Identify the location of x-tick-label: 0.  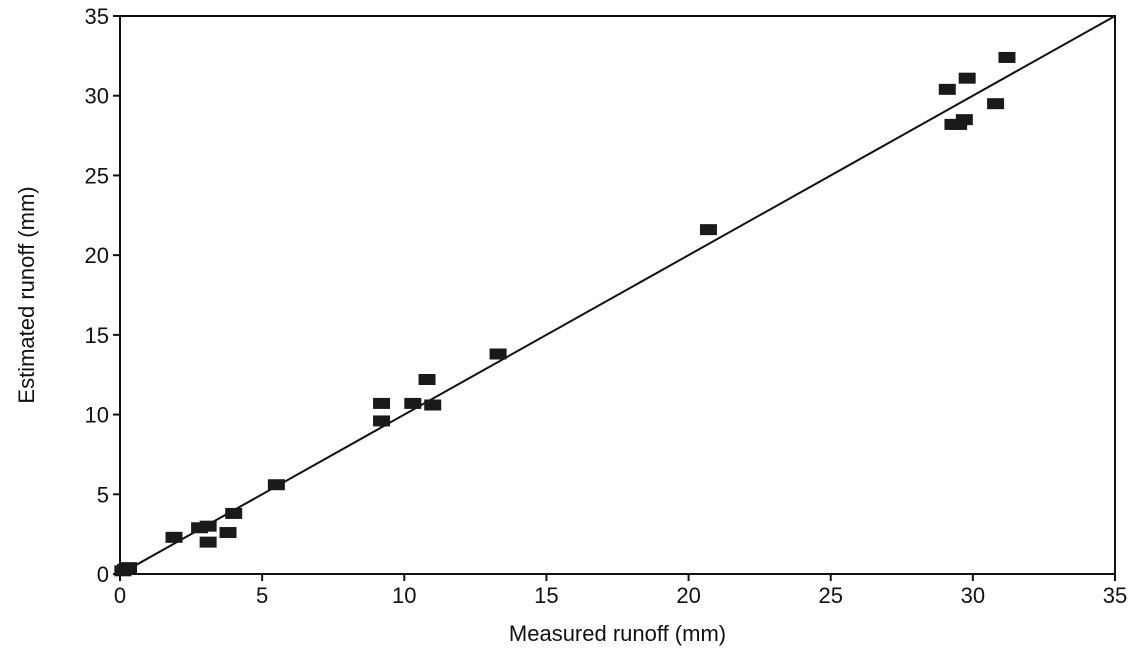
(120, 595).